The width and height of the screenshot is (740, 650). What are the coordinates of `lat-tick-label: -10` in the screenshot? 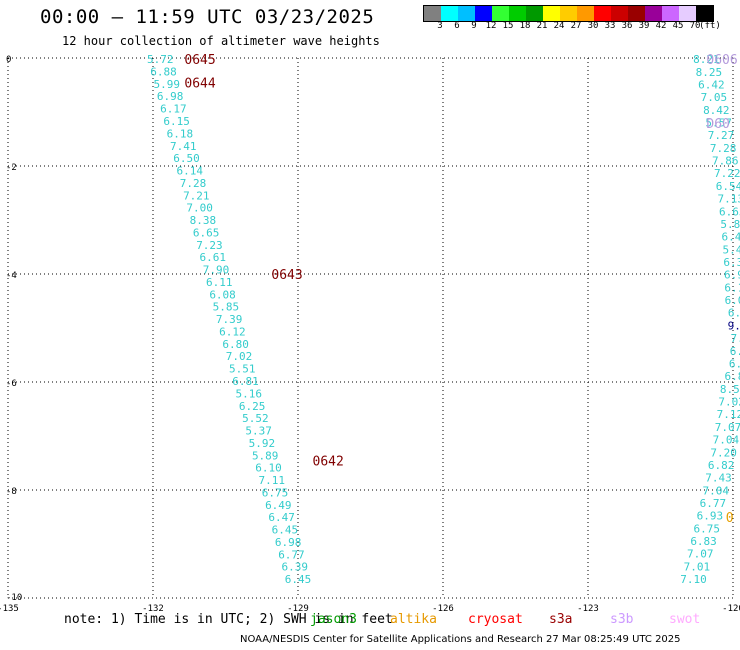 It's located at (14, 598).